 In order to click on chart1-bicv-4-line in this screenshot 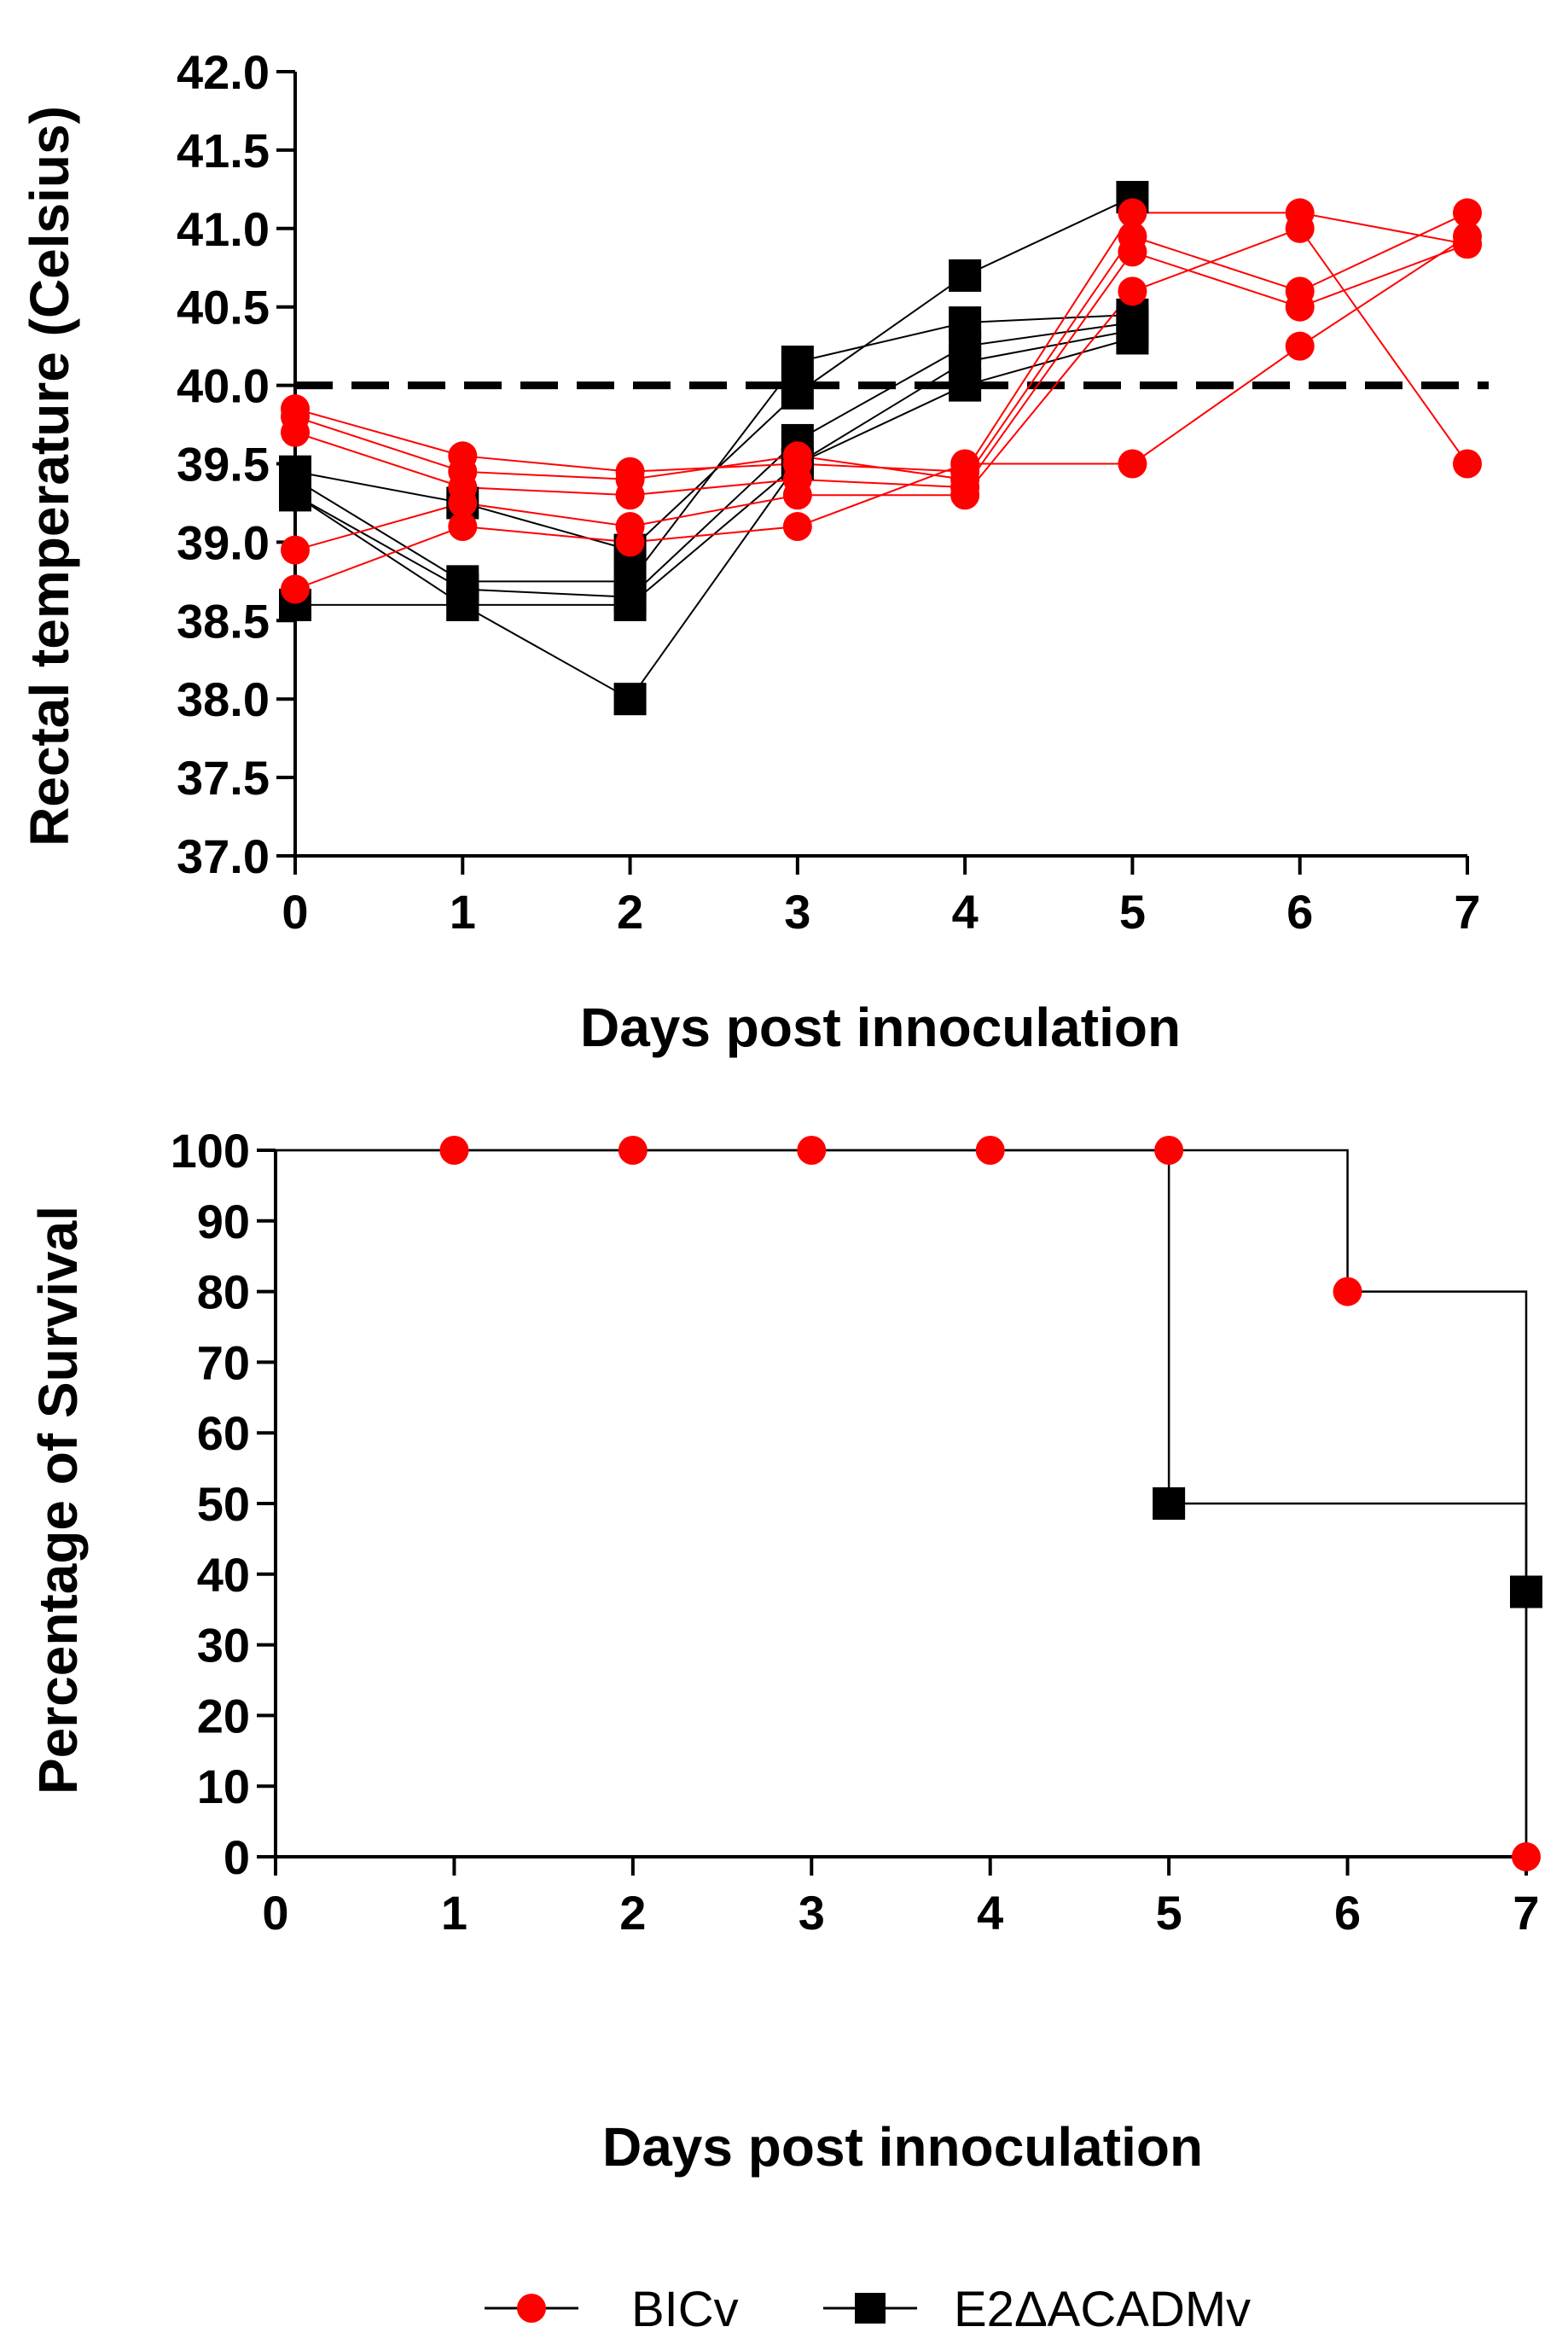, I will do `click(881, 413)`.